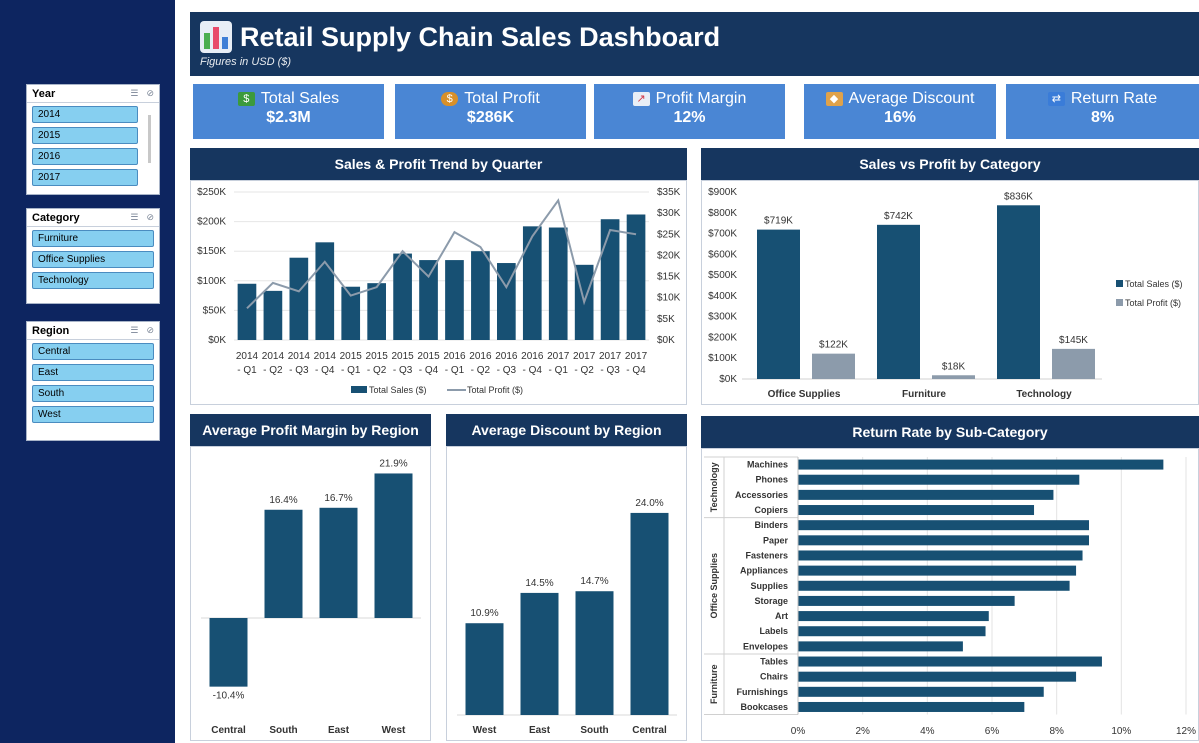  I want to click on legend-swatch-profit, so click(1119, 302).